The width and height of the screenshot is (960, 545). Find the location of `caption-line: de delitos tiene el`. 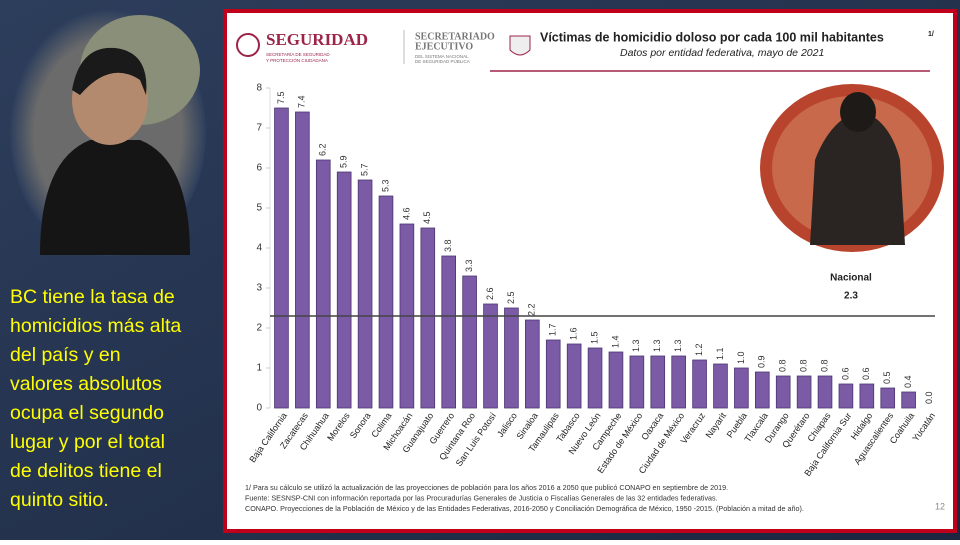

caption-line: de delitos tiene el is located at coordinates (86, 471).